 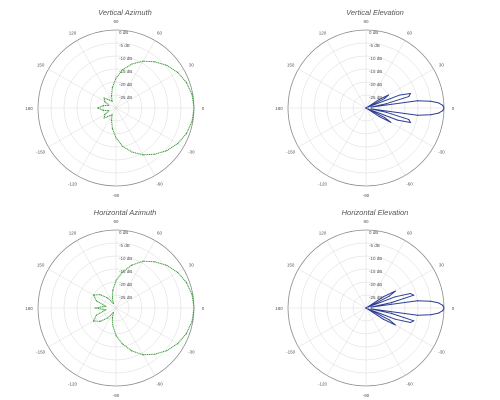 What do you see at coordinates (116, 395) in the screenshot?
I see `angle-tick-label: -90` at bounding box center [116, 395].